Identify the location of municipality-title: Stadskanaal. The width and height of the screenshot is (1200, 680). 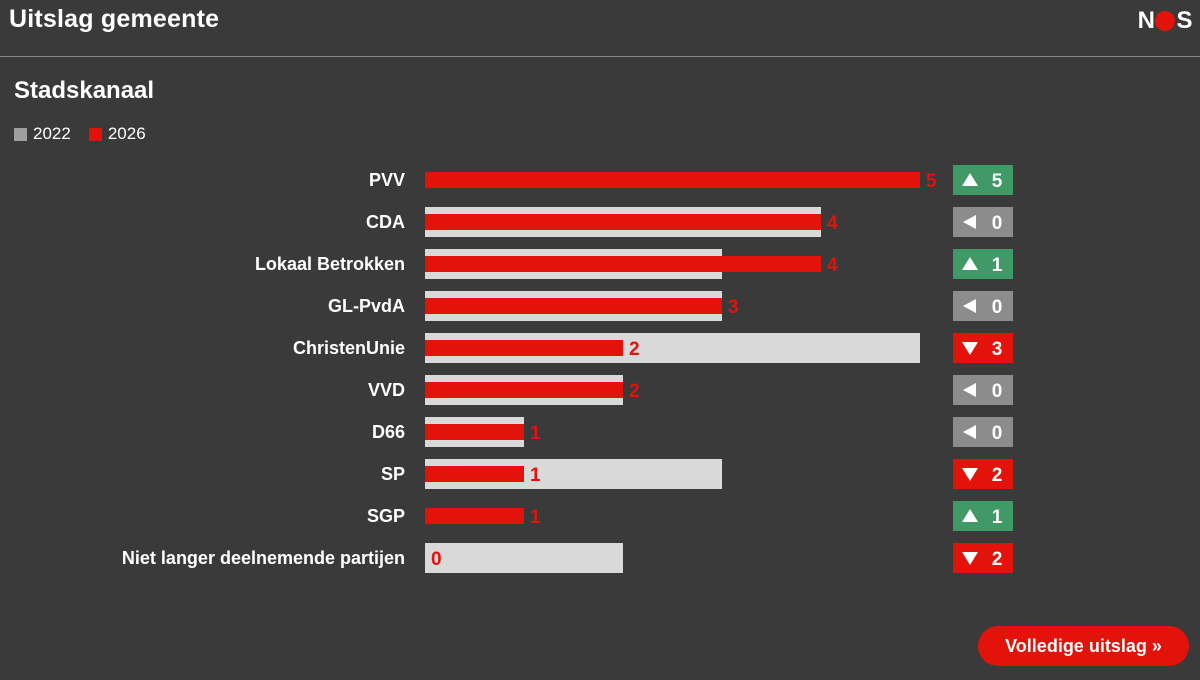
(84, 90).